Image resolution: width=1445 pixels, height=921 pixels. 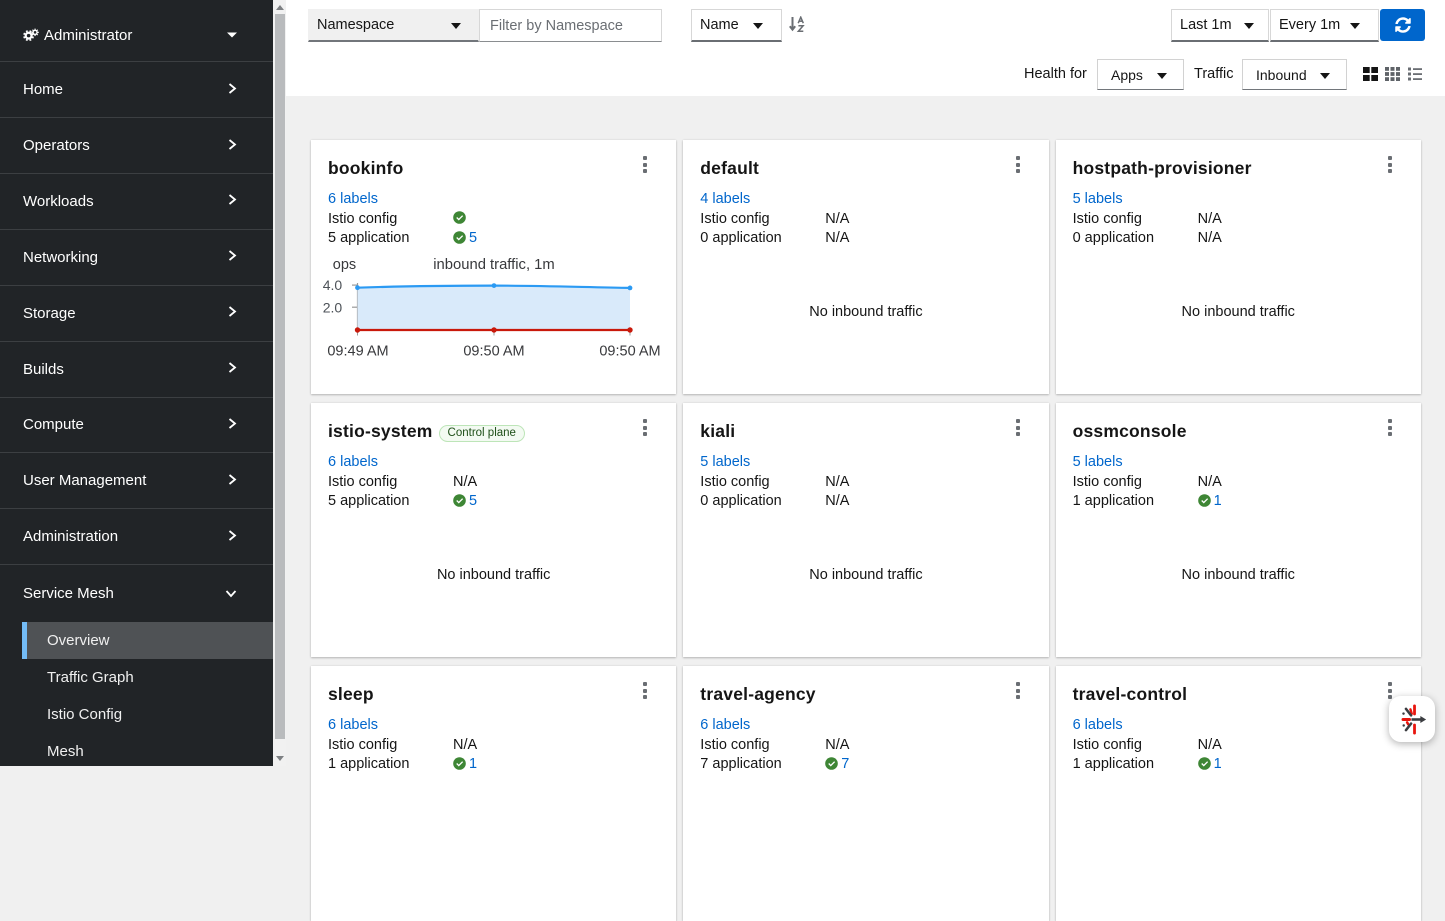 What do you see at coordinates (333, 308) in the screenshot?
I see `svg-text: 2.0` at bounding box center [333, 308].